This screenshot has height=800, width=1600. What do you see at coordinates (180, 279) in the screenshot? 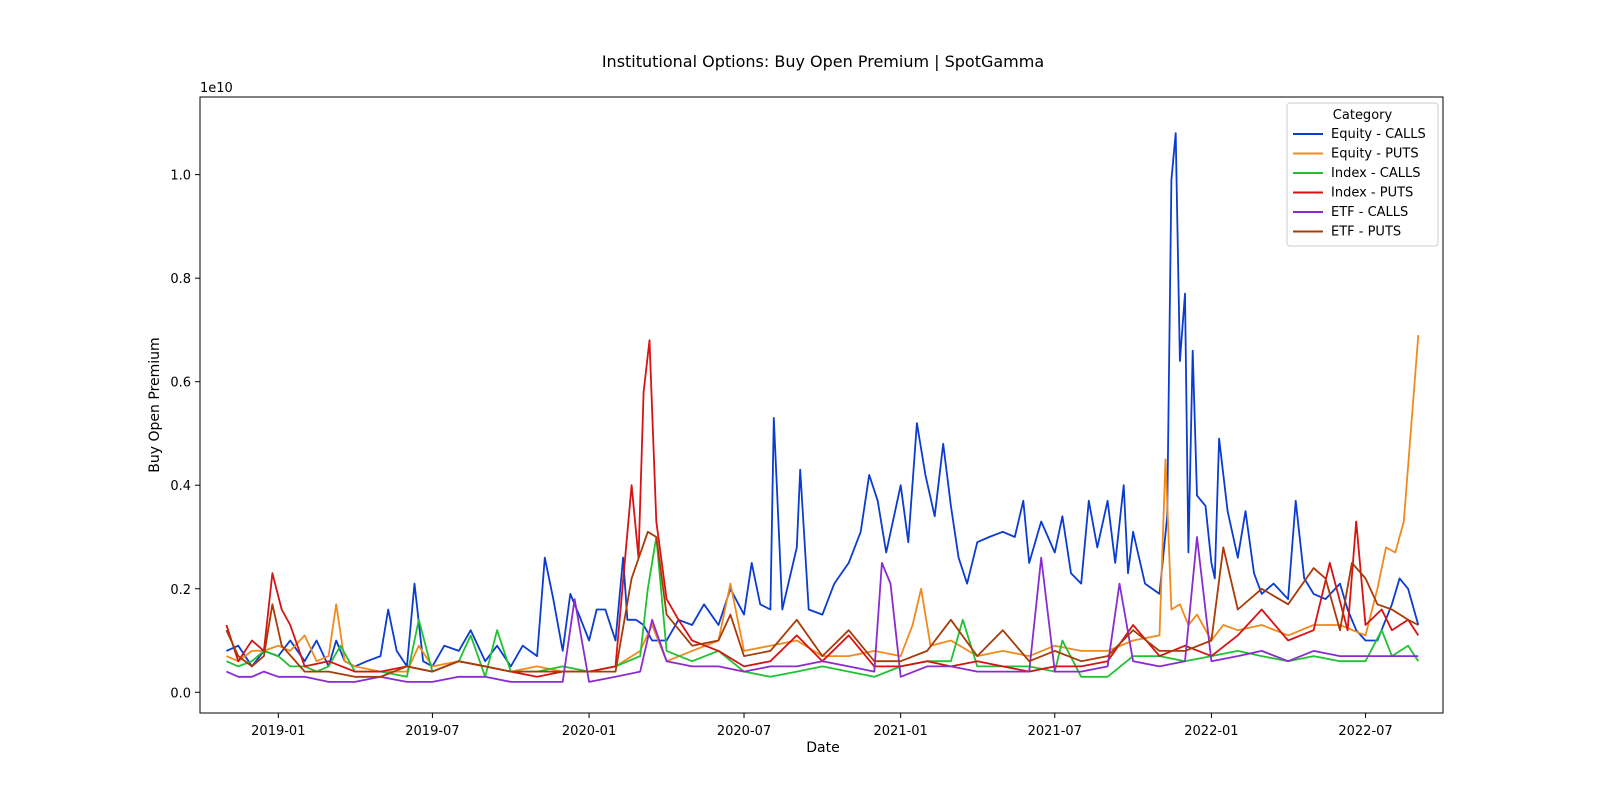
I see `y-tick-label-4: 0.8` at bounding box center [180, 279].